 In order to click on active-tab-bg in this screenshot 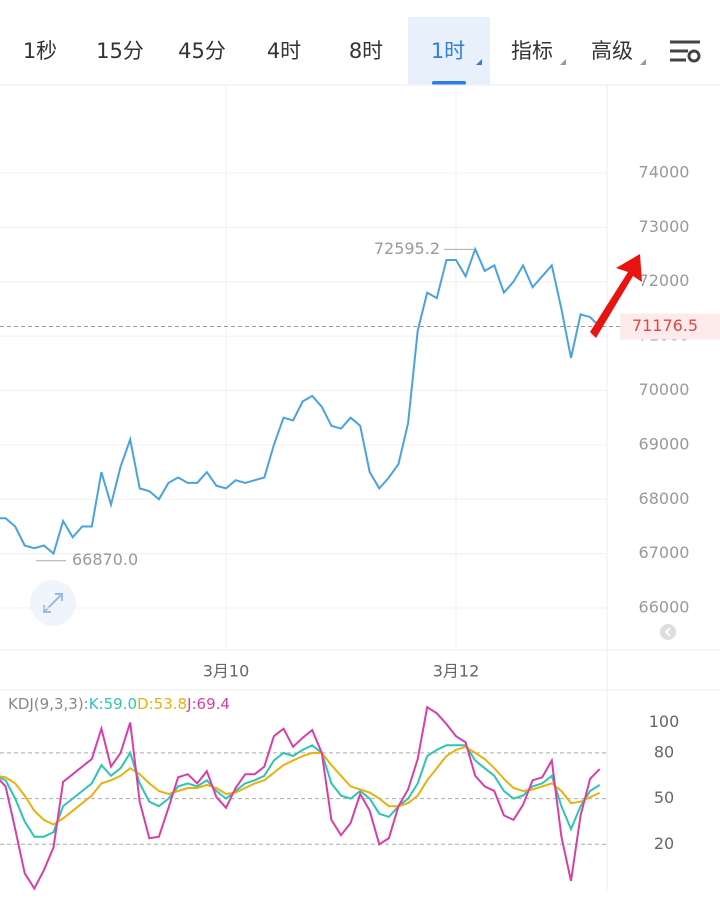, I will do `click(449, 51)`.